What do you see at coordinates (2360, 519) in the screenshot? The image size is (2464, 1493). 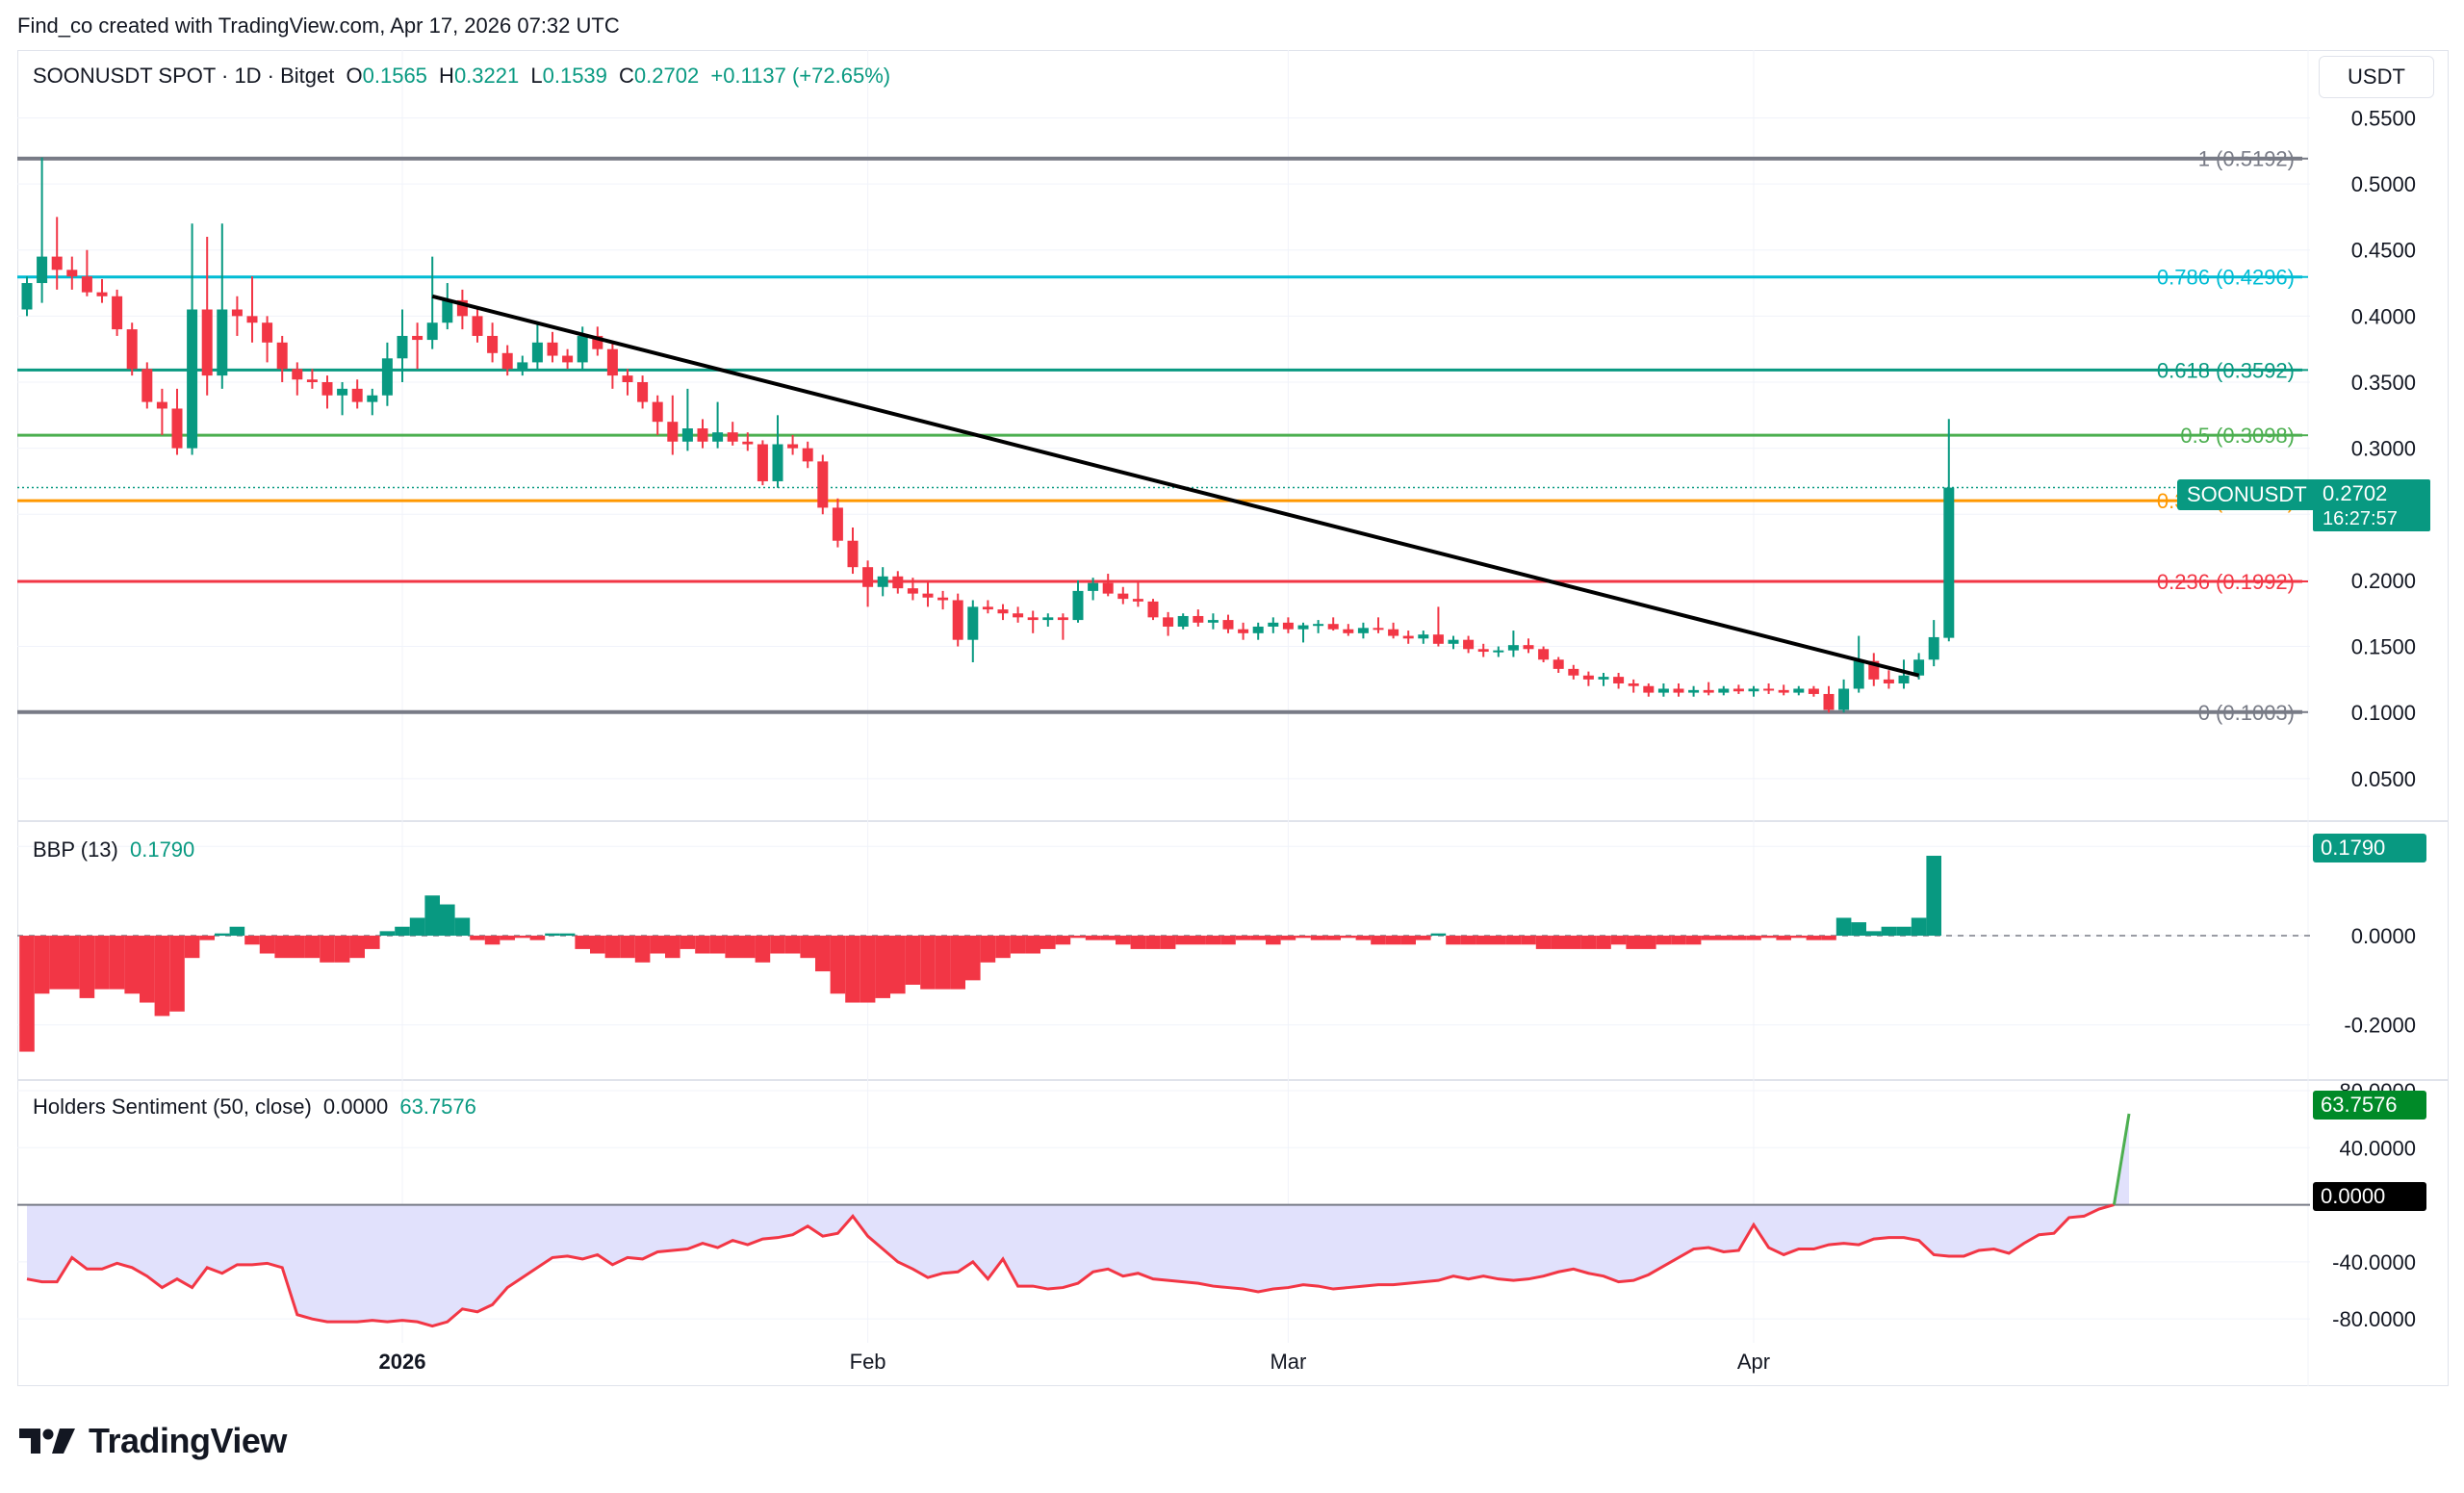 I see `bar-countdown: 16:27:57` at bounding box center [2360, 519].